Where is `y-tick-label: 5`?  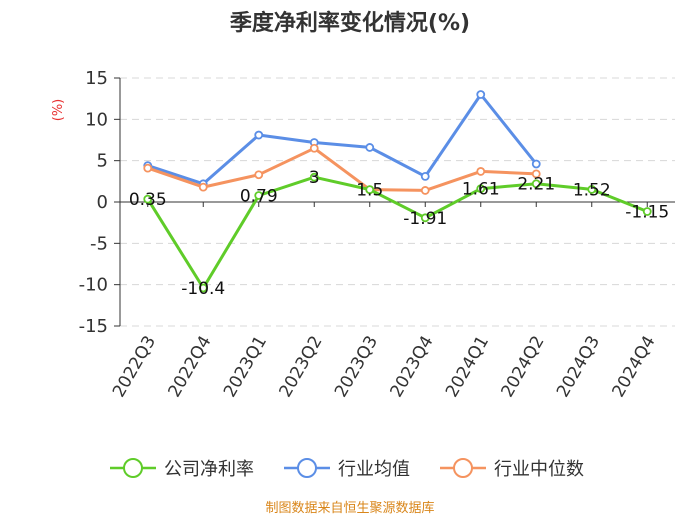
y-tick-label: 5 is located at coordinates (102, 161).